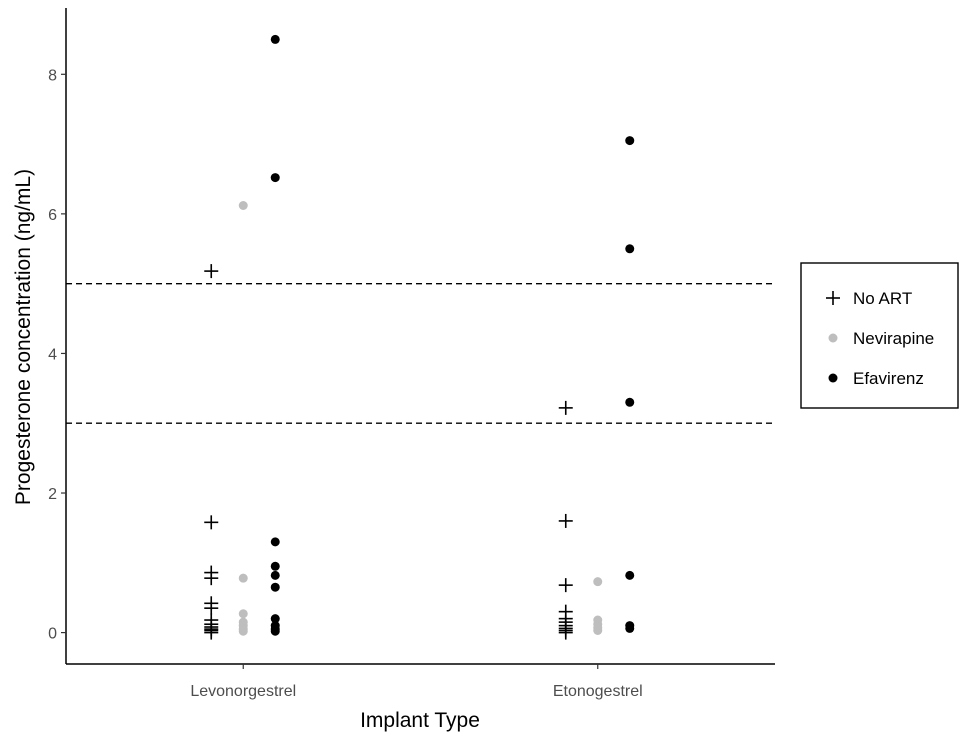 This screenshot has width=964, height=739. I want to click on y-axis-title: Progesterone concentration (ng/mL), so click(23, 337).